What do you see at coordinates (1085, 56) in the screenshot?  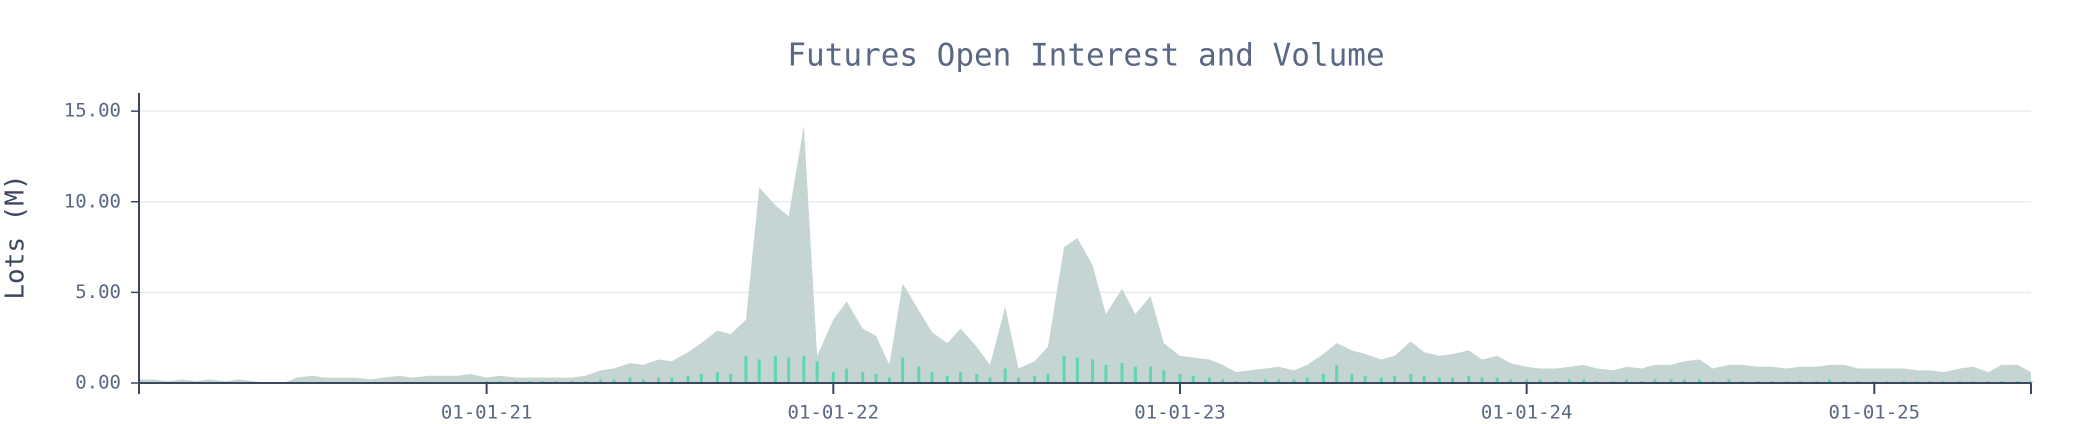 I see `chart-title: Futures Open Interest and Volume` at bounding box center [1085, 56].